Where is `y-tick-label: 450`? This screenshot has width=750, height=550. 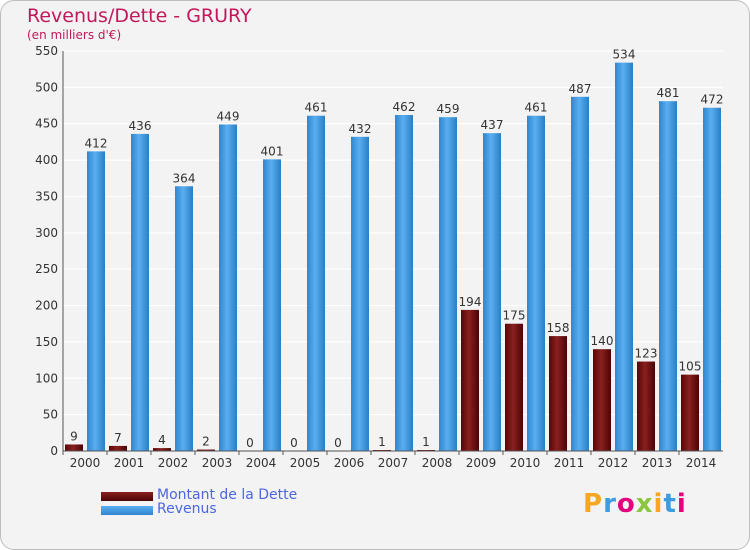
y-tick-label: 450 is located at coordinates (46, 124).